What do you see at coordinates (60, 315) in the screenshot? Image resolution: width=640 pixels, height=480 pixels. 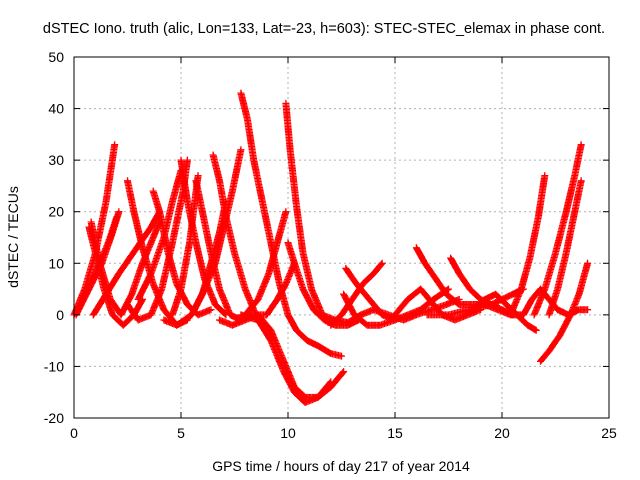 I see `y-tick-label: 0` at bounding box center [60, 315].